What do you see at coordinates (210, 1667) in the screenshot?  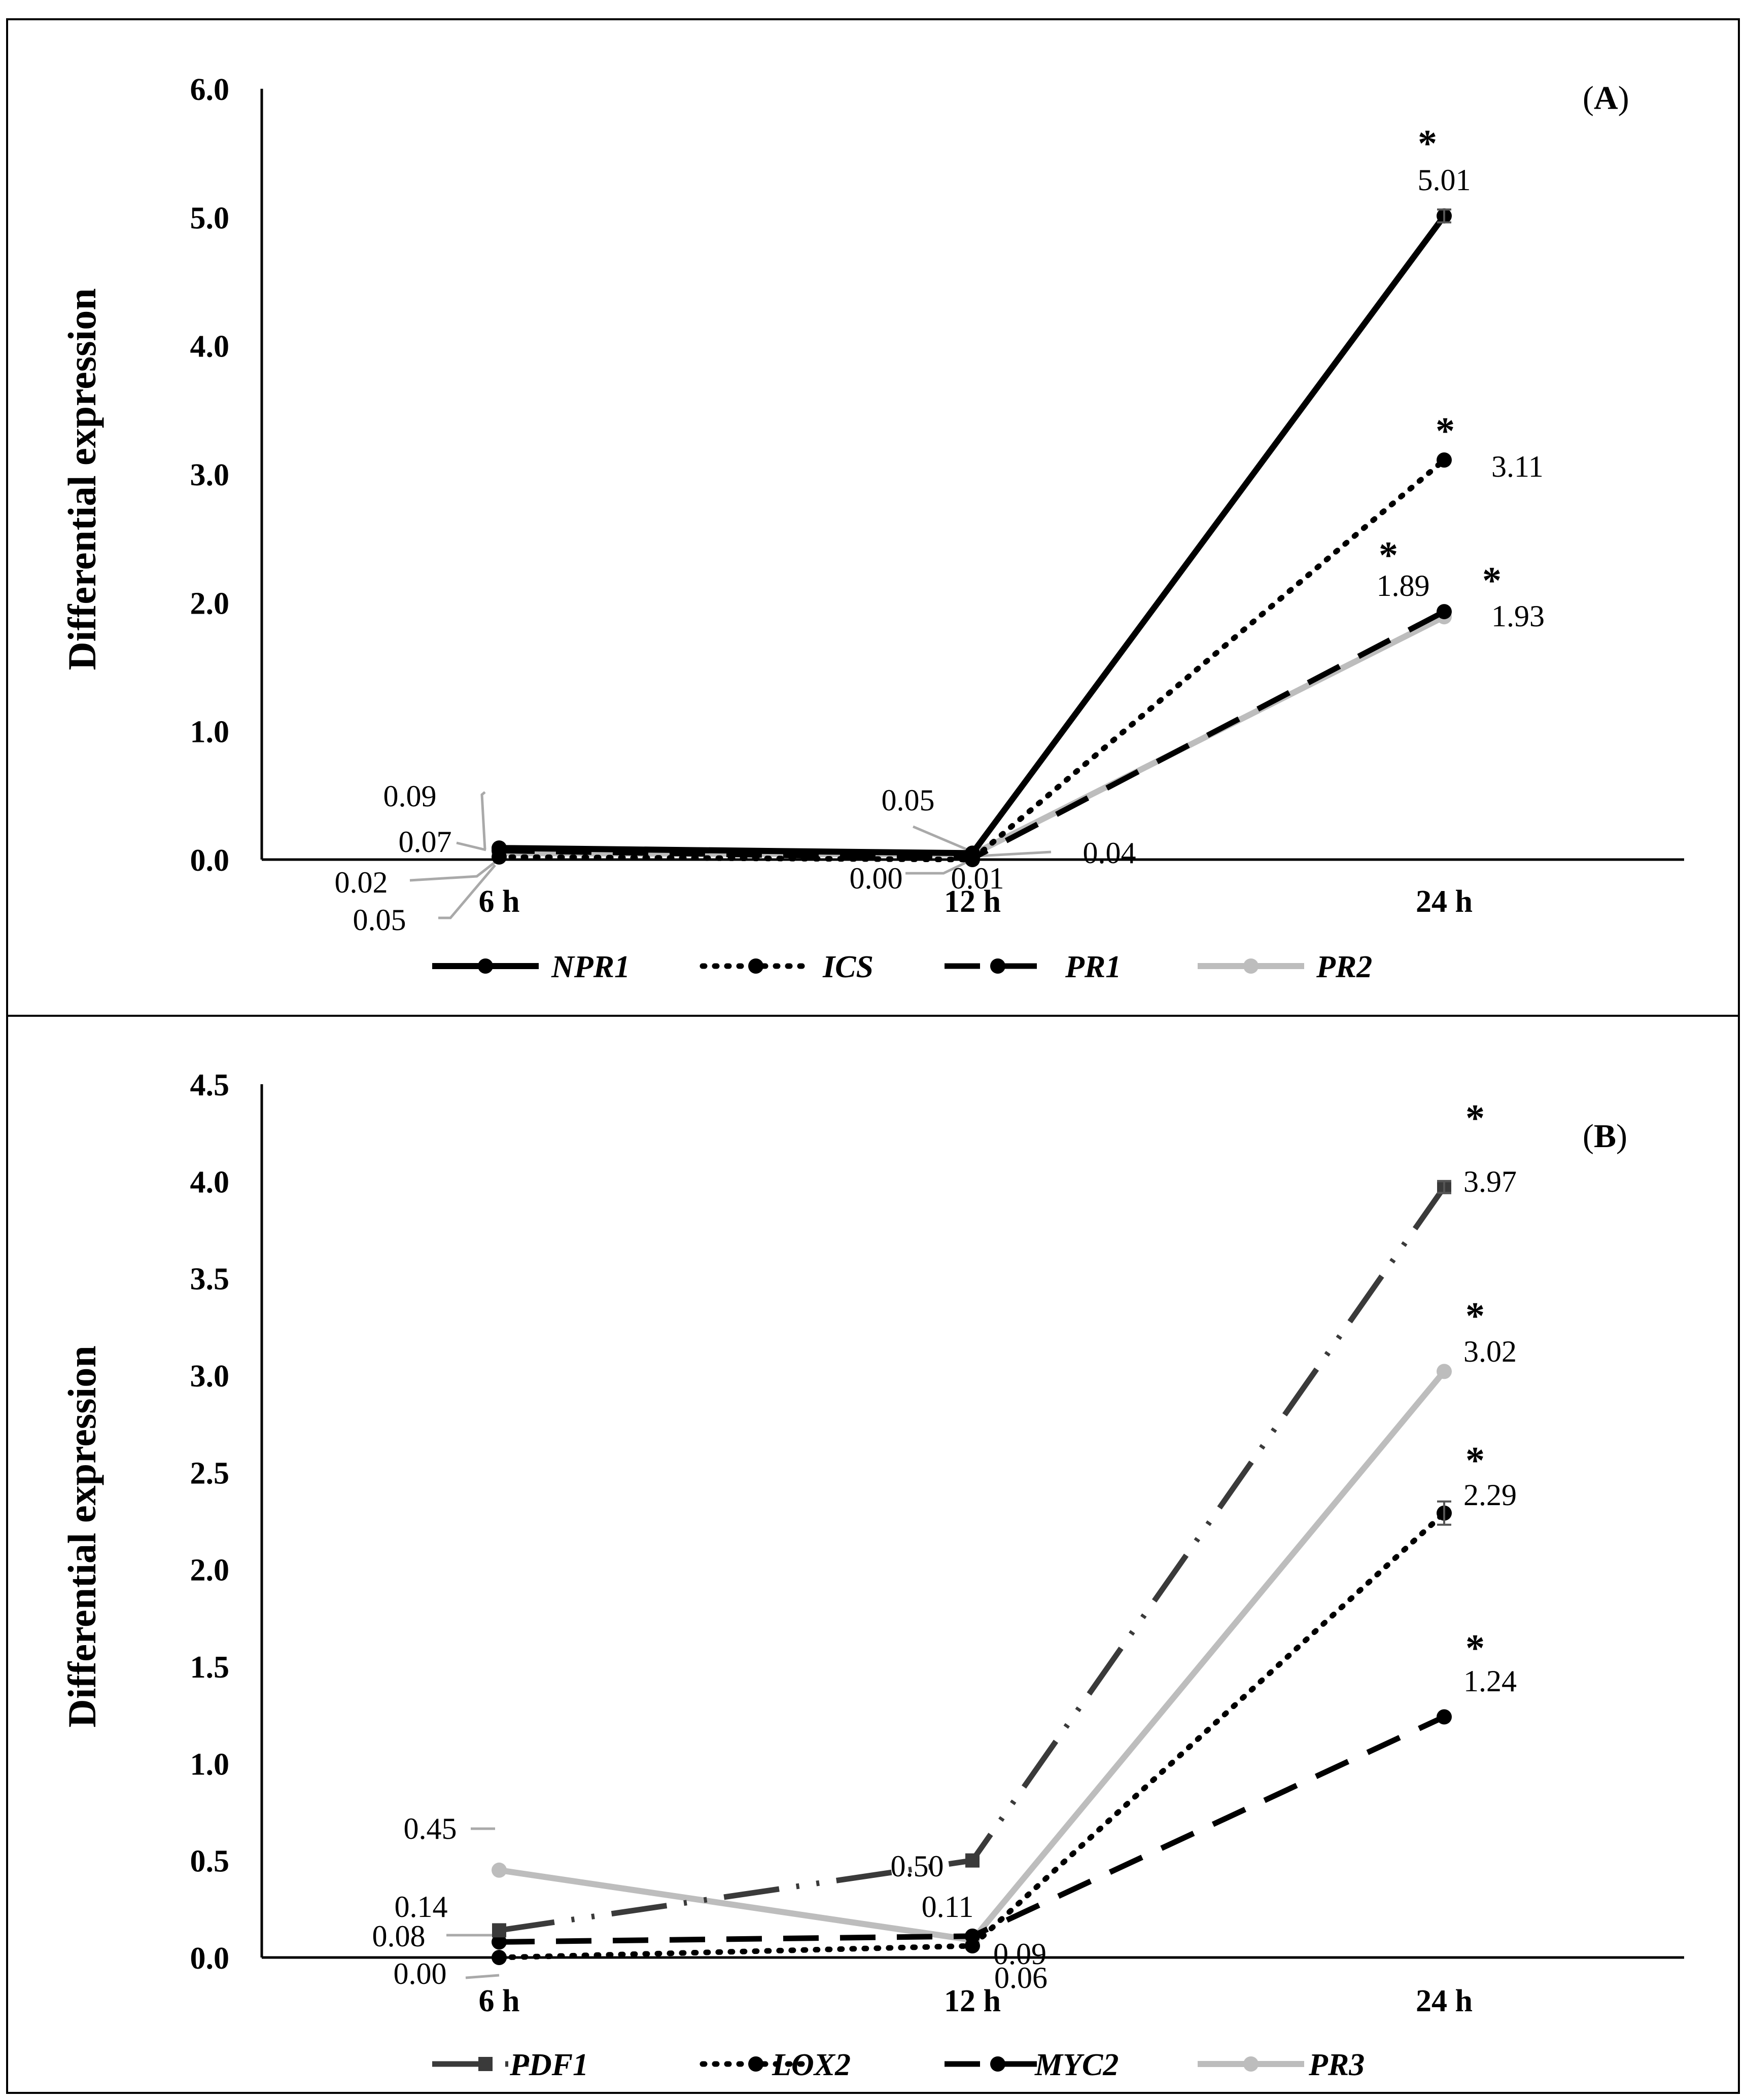 I see `y-tick-label: 1.5` at bounding box center [210, 1667].